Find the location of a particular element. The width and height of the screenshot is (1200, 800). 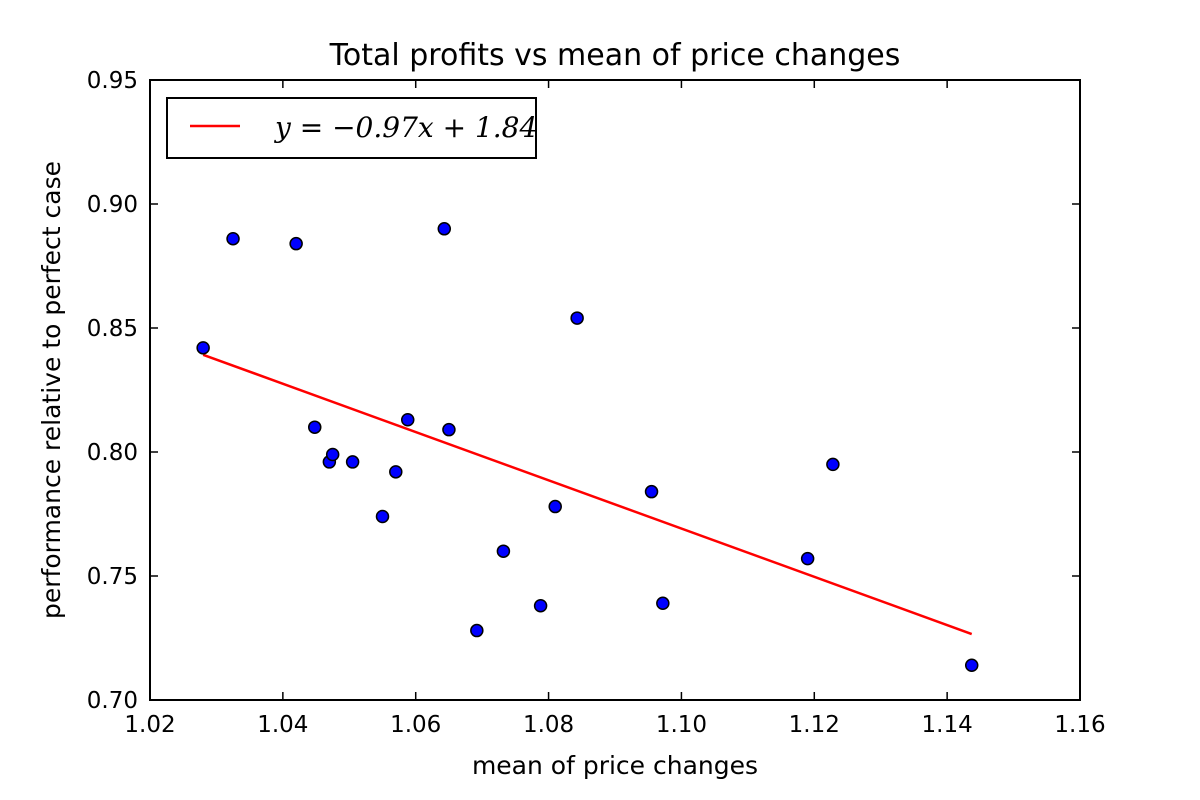

x-tick-label-2: 1.06 is located at coordinates (415, 725).